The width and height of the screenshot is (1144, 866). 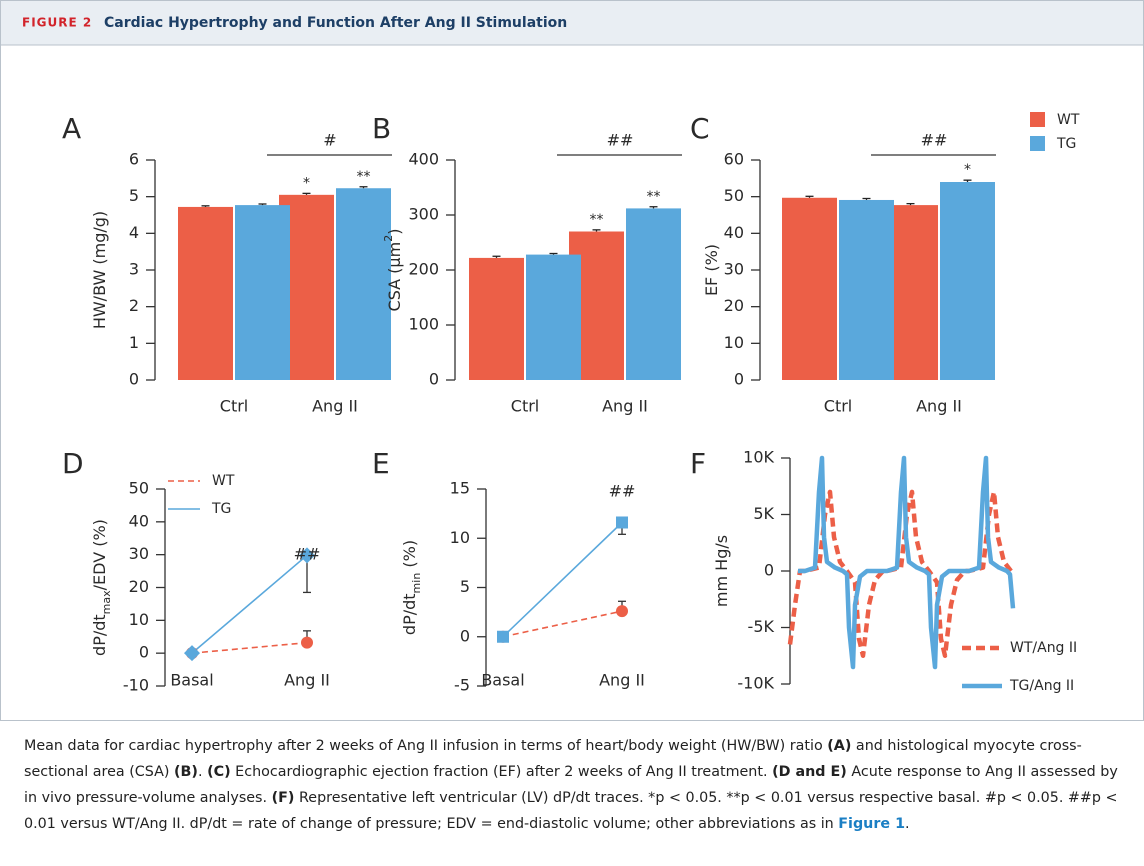 What do you see at coordinates (57, 23) in the screenshot?
I see `figure-label: FIGURE 2` at bounding box center [57, 23].